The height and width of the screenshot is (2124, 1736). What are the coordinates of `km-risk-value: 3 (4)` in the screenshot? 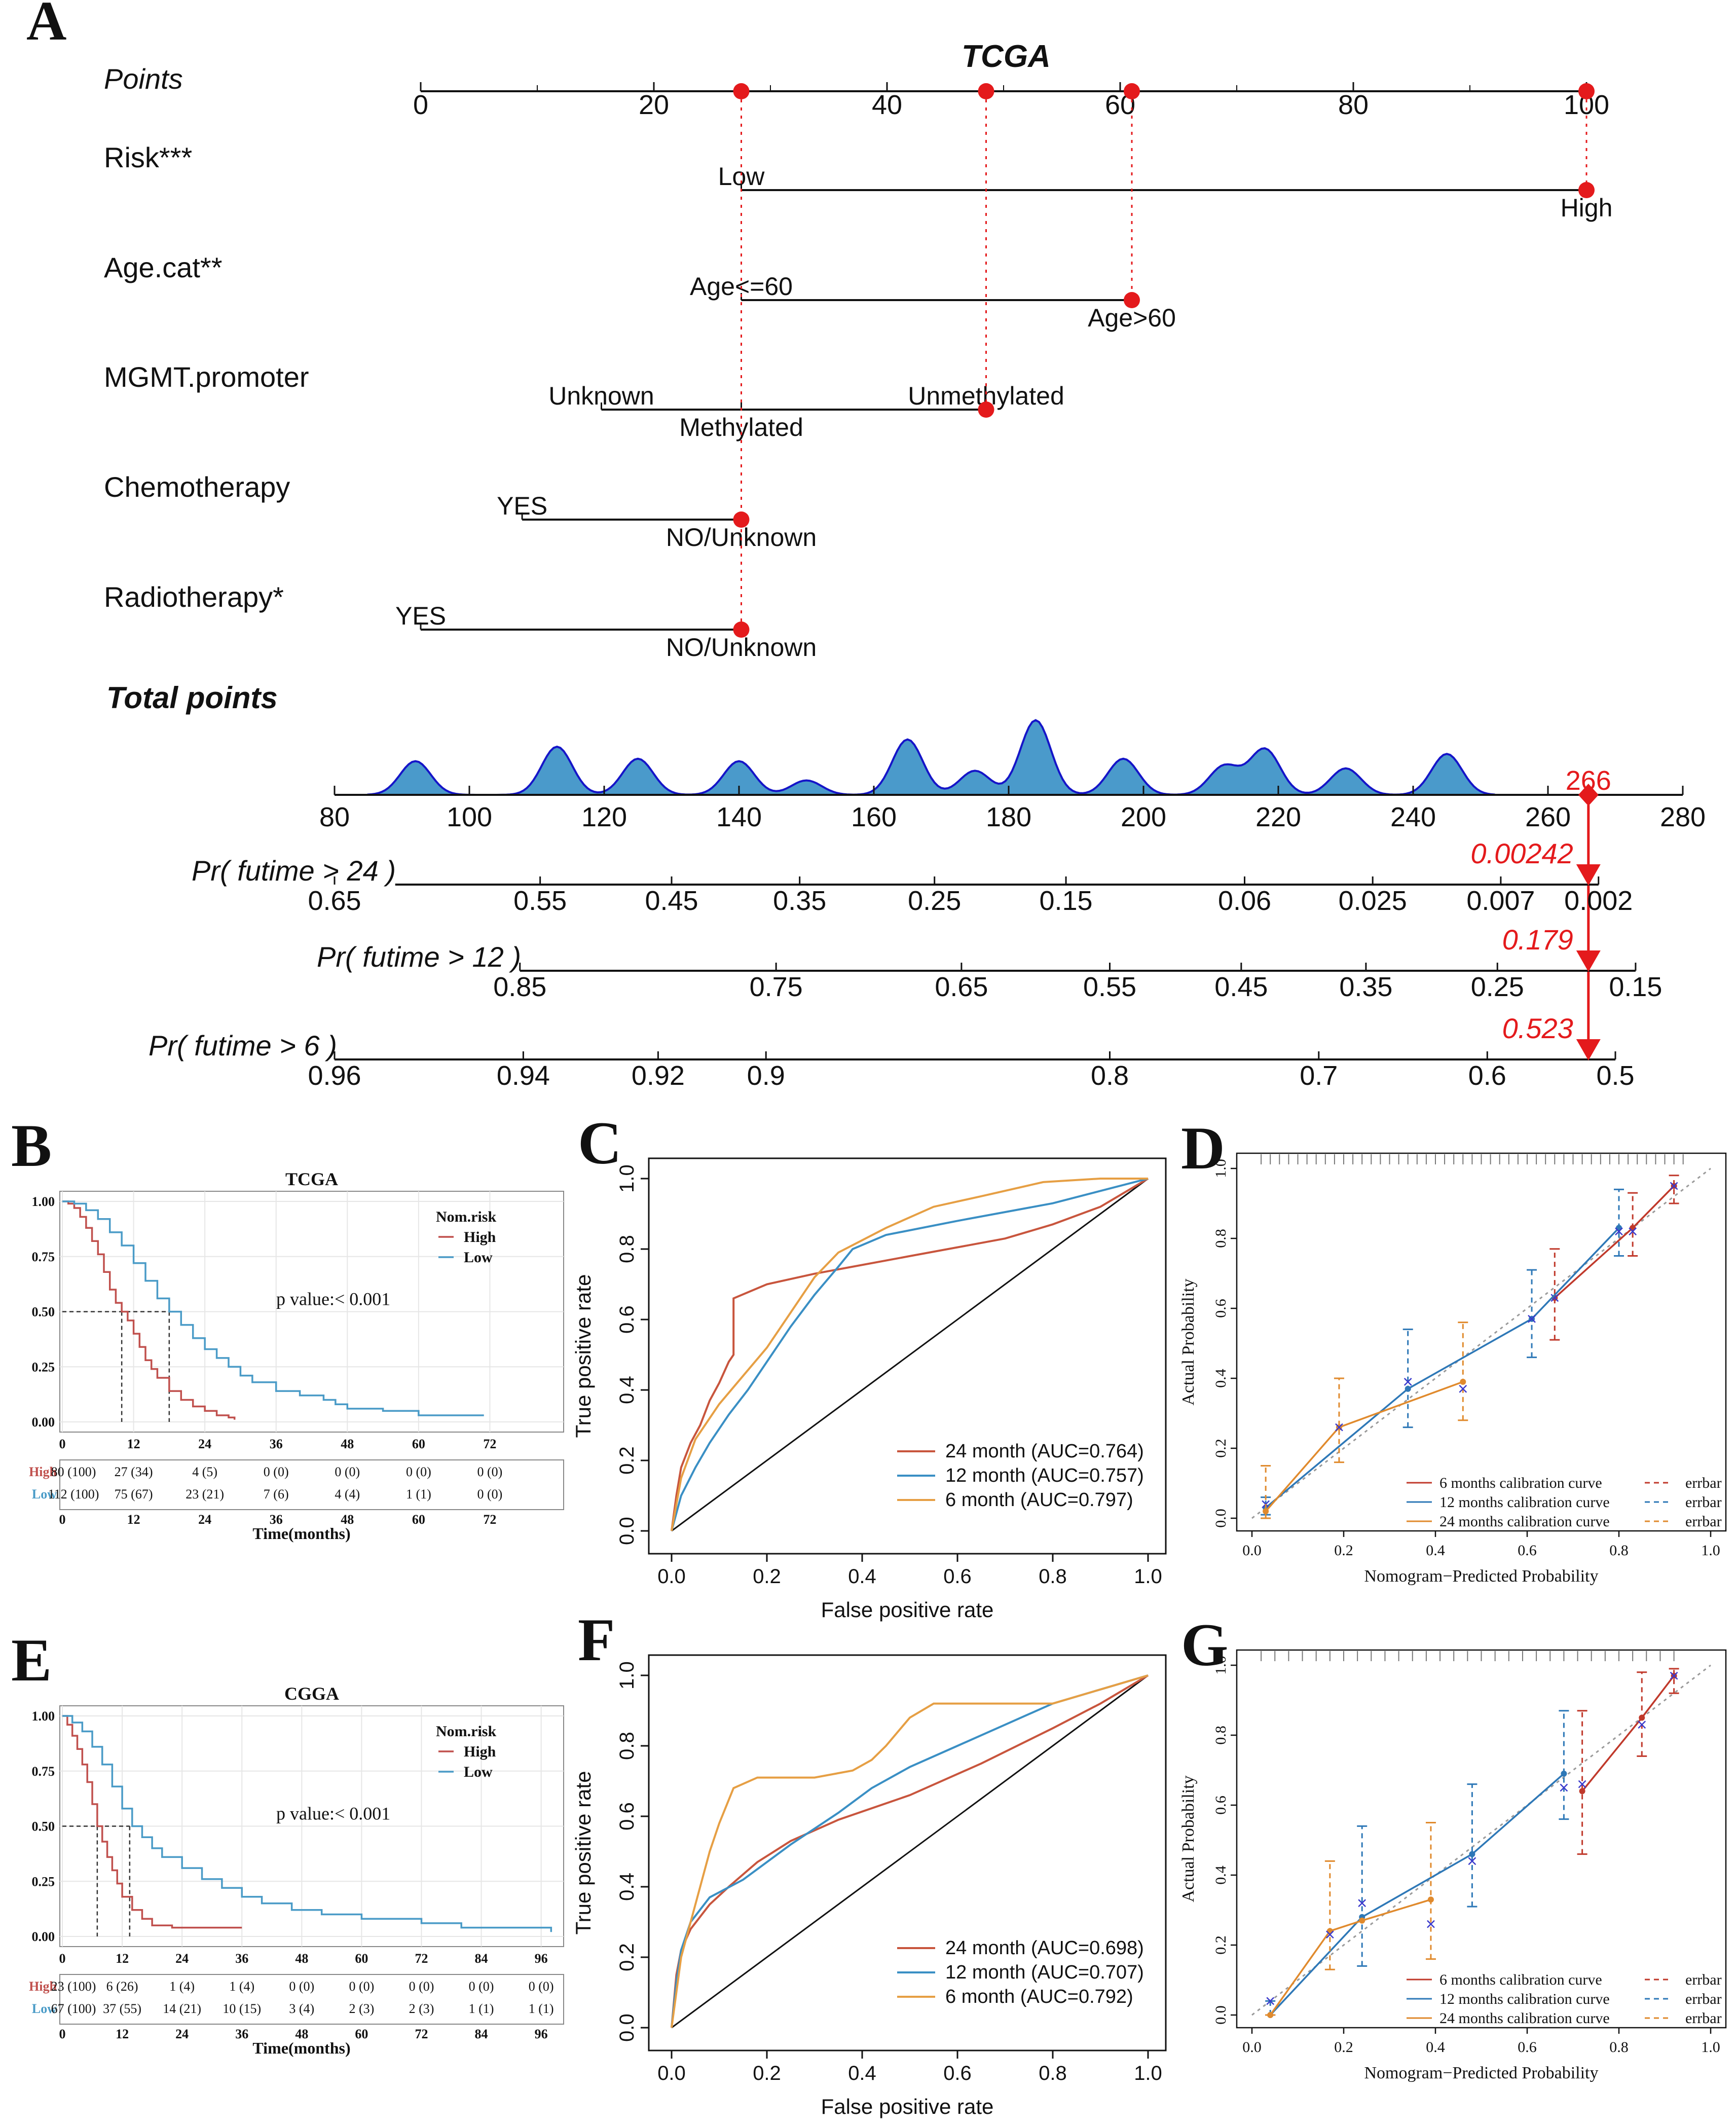 It's located at (301, 2009).